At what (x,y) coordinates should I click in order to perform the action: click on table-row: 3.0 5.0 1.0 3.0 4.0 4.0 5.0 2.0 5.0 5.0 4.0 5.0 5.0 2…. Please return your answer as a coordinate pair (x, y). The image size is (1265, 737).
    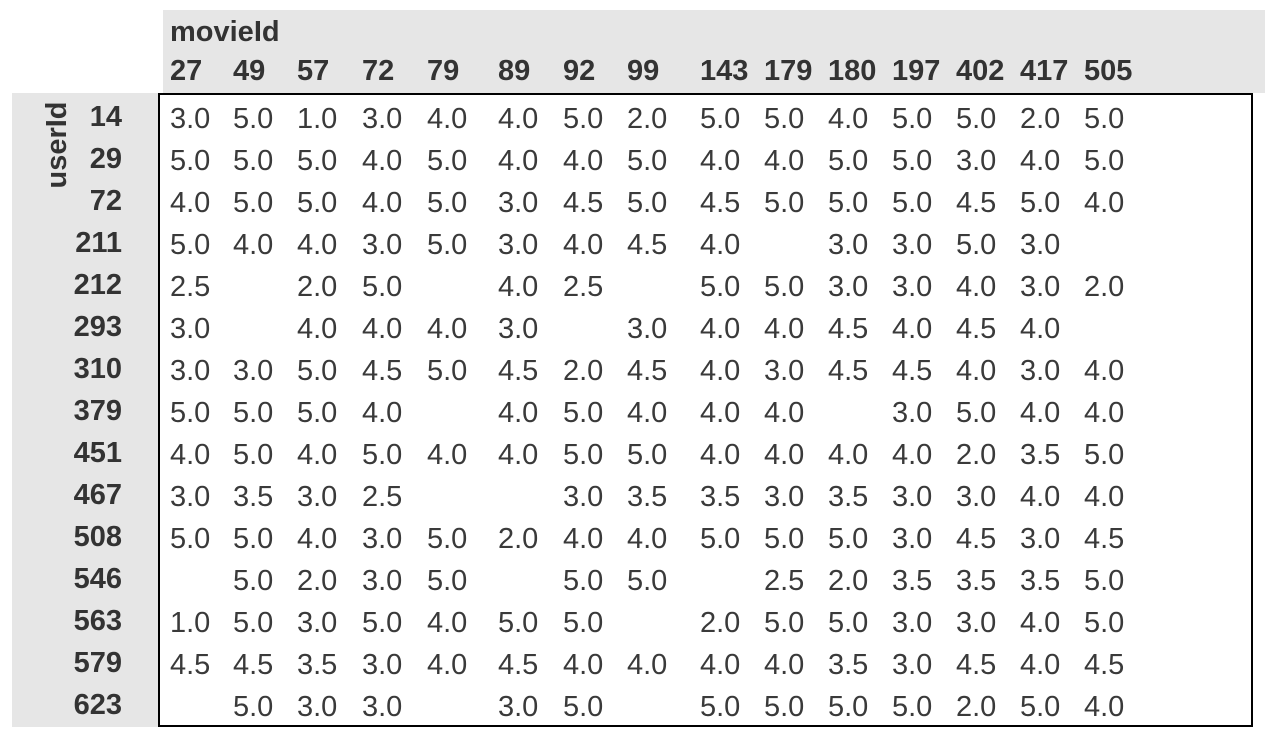
    Looking at the image, I should click on (705, 119).